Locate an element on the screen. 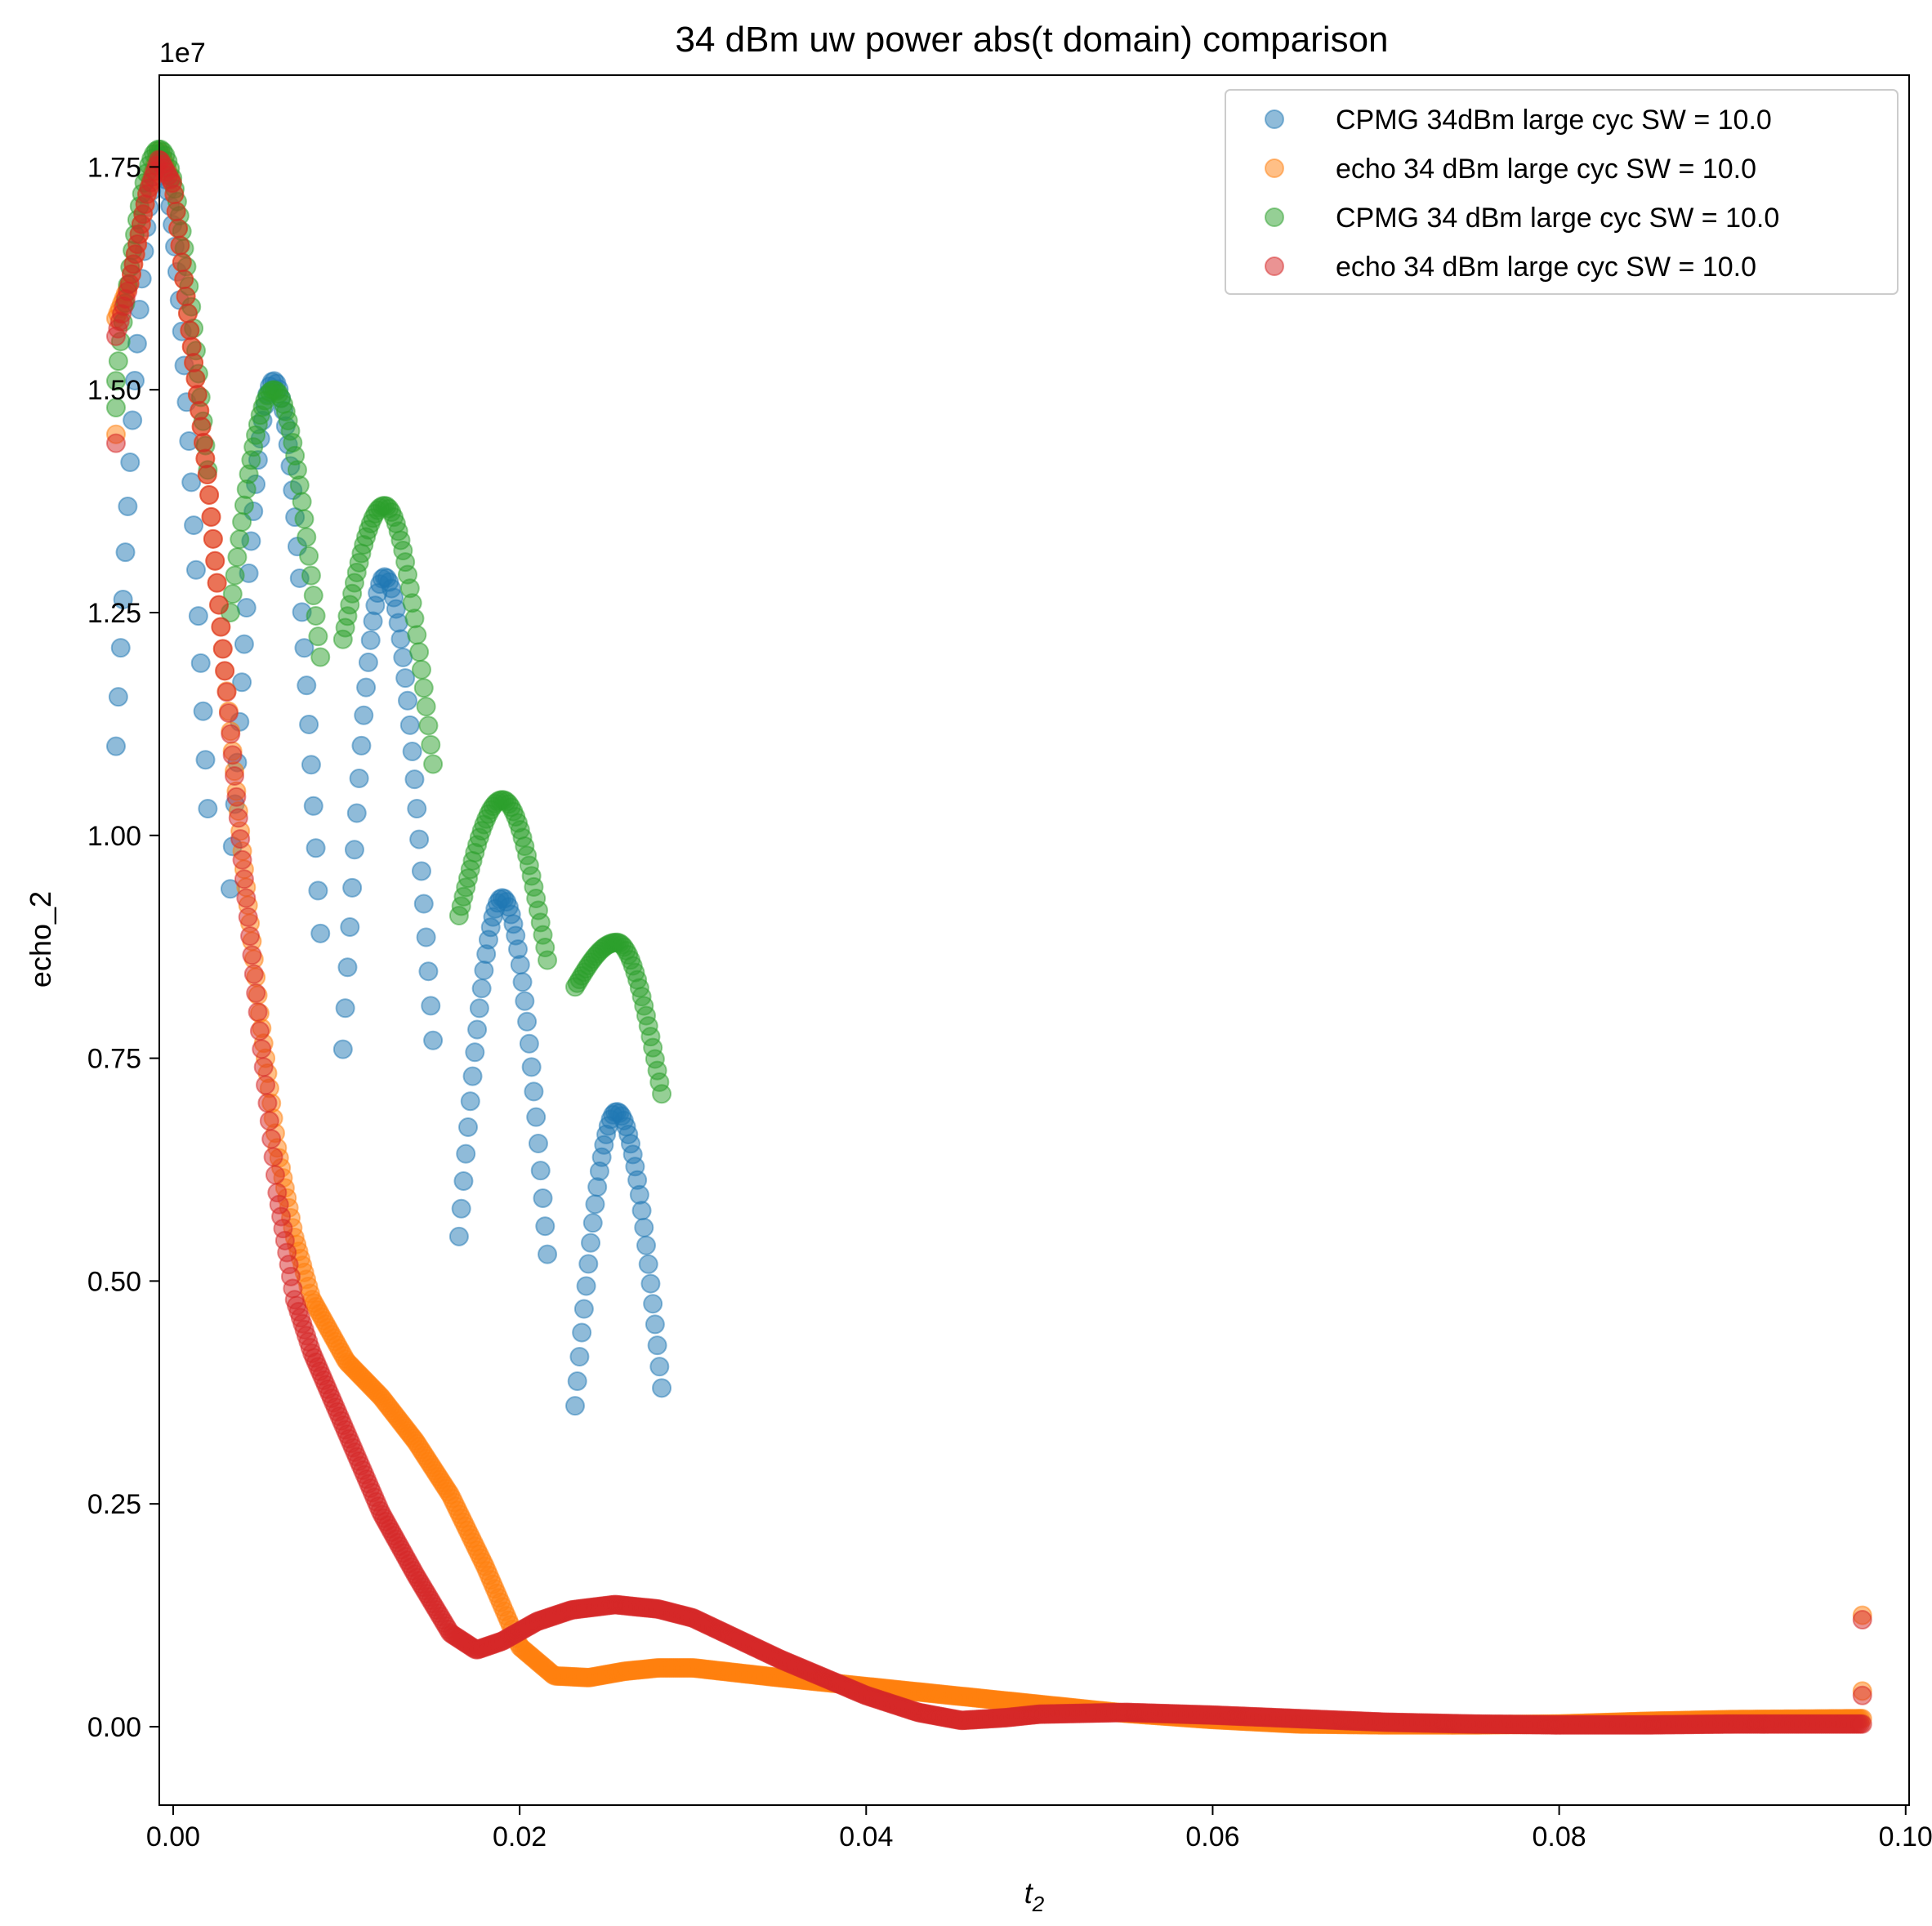 This screenshot has height=1926, width=1932. x-tick-label: 0.00 is located at coordinates (173, 1836).